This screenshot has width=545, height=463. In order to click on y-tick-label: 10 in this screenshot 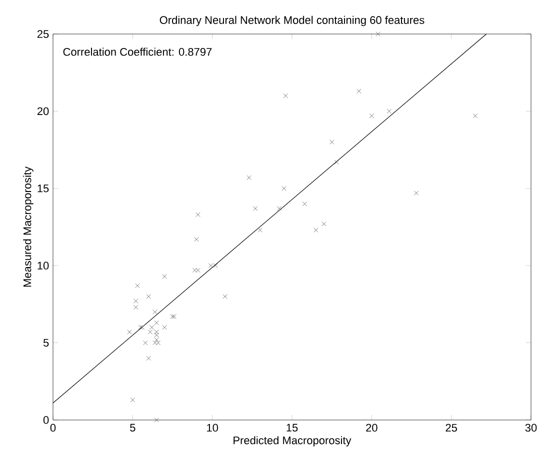, I will do `click(43, 266)`.